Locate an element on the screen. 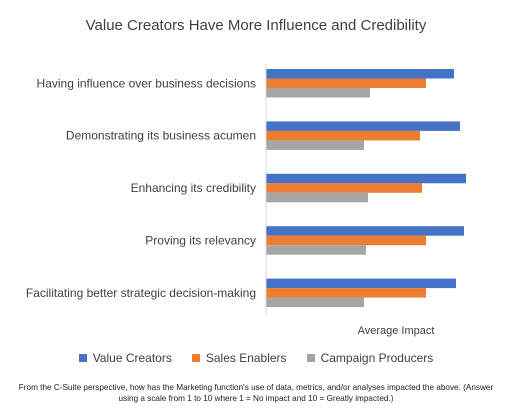 This screenshot has height=414, width=512. legend-label: Campaign Producers is located at coordinates (377, 358).